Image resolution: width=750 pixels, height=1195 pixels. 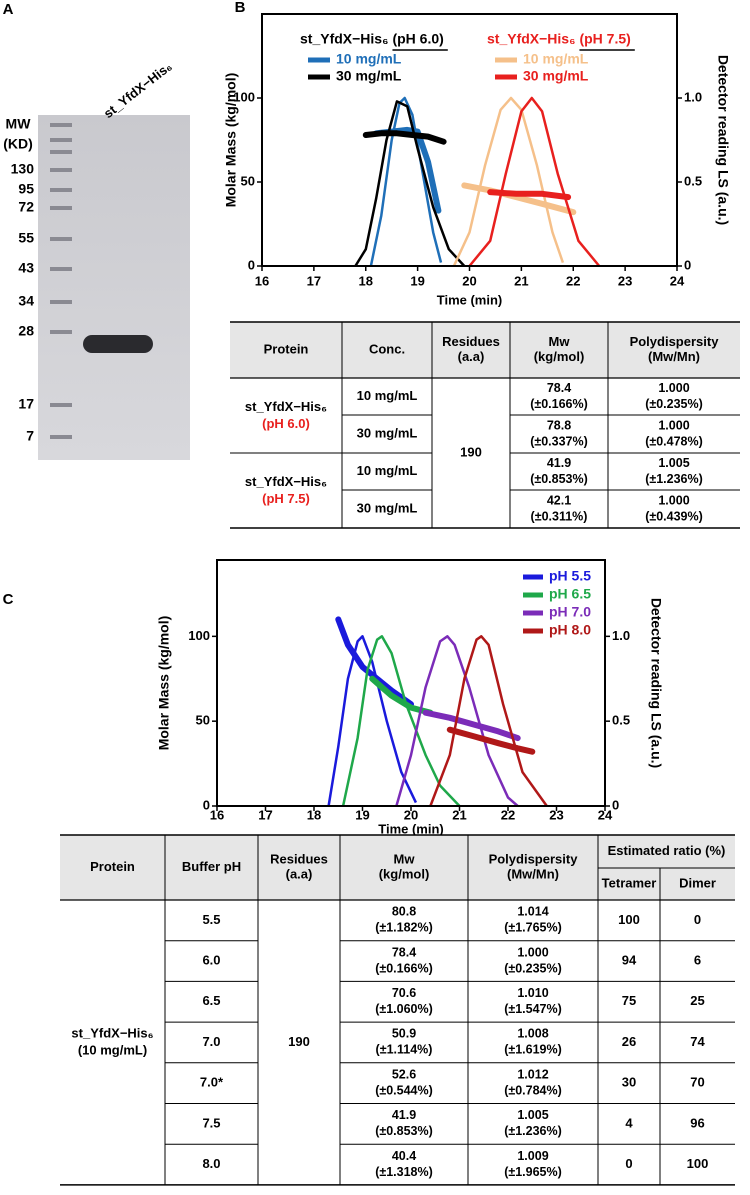 What do you see at coordinates (674, 516) in the screenshot?
I see `pdi-cell: (±0.439%)` at bounding box center [674, 516].